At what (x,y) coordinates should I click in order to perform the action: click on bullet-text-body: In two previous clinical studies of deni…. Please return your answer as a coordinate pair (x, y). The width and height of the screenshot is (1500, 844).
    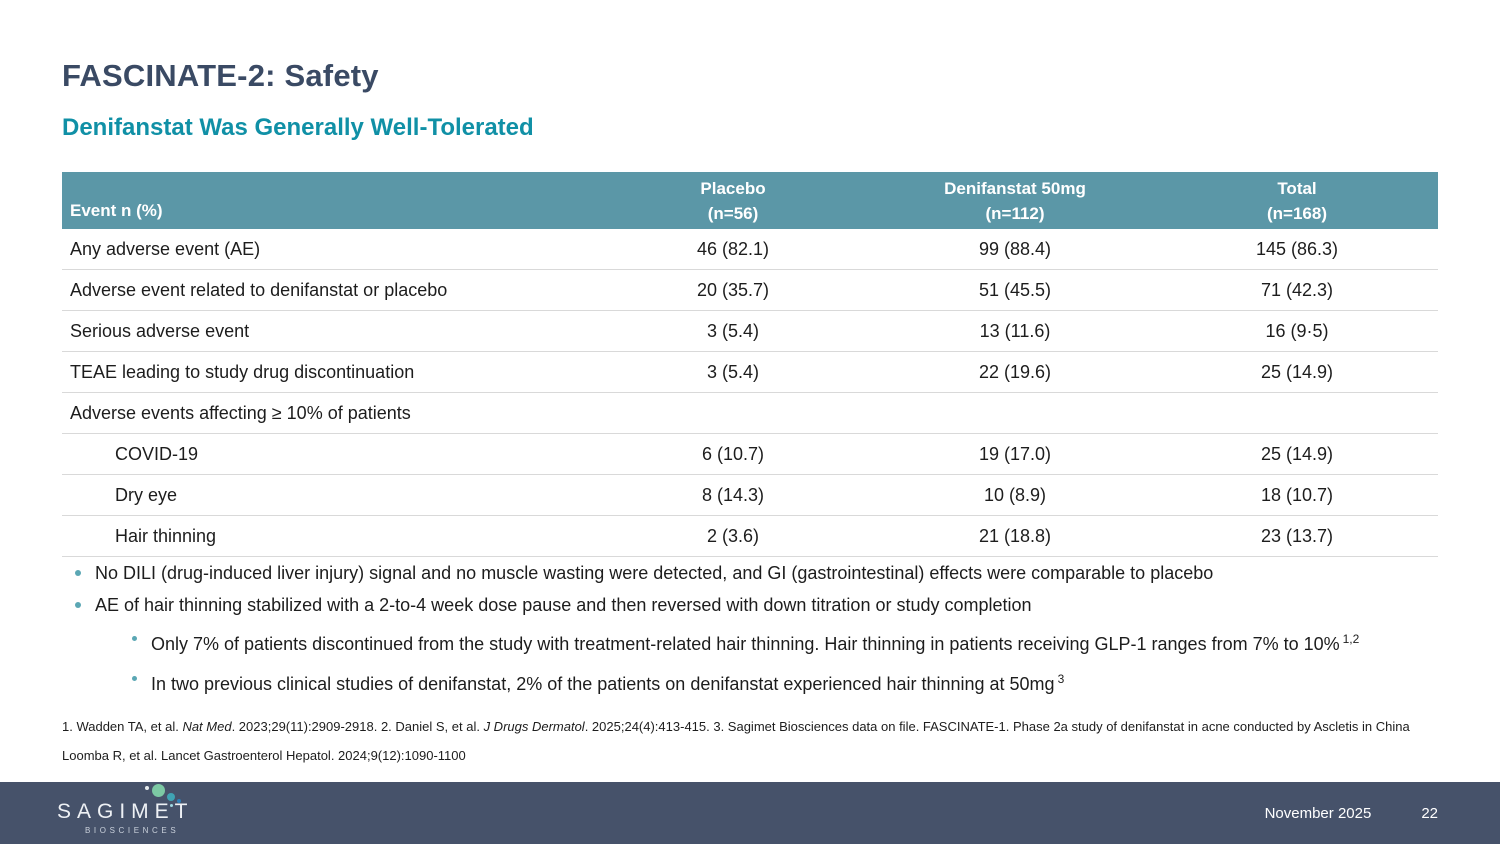
    Looking at the image, I should click on (603, 684).